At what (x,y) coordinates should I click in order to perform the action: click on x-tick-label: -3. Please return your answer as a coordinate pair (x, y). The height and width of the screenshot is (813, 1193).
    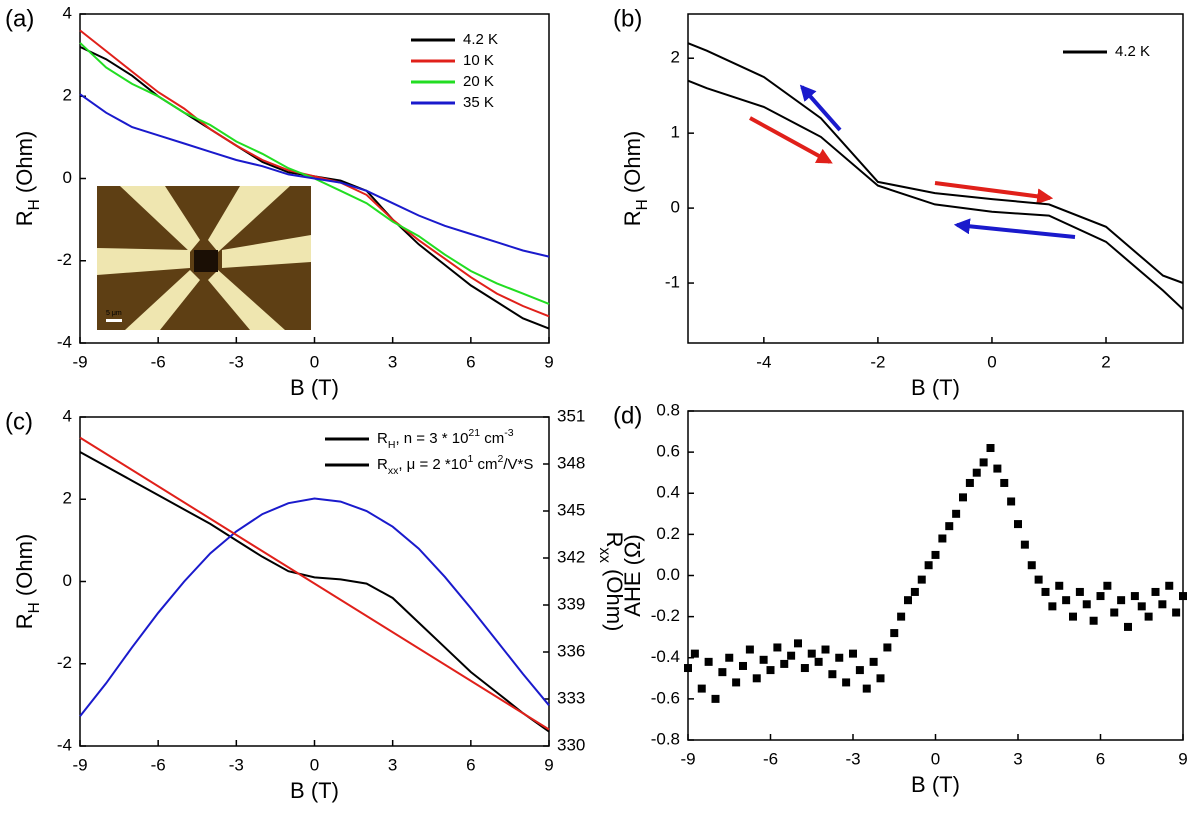
    Looking at the image, I should click on (236, 764).